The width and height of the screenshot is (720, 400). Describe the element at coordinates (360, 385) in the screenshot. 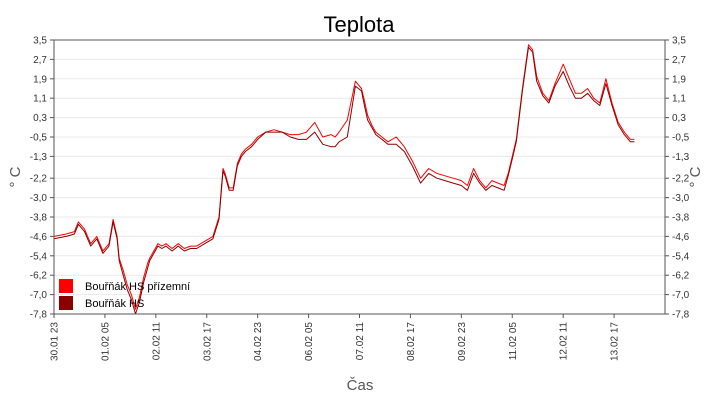

I see `x-axis-title: Čas` at that location.